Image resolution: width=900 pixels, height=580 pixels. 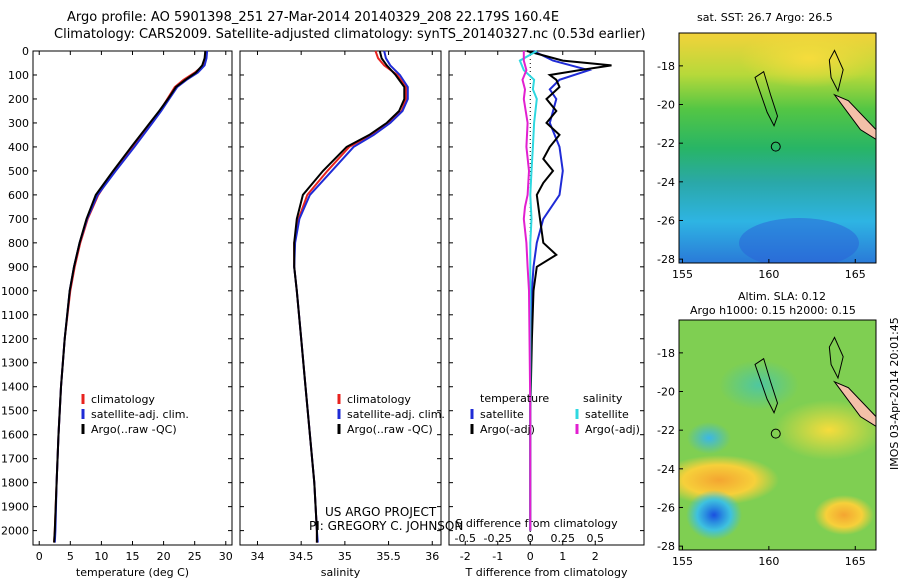 What do you see at coordinates (666, 182) in the screenshot?
I see `sst_map-lat-label: -24` at bounding box center [666, 182].